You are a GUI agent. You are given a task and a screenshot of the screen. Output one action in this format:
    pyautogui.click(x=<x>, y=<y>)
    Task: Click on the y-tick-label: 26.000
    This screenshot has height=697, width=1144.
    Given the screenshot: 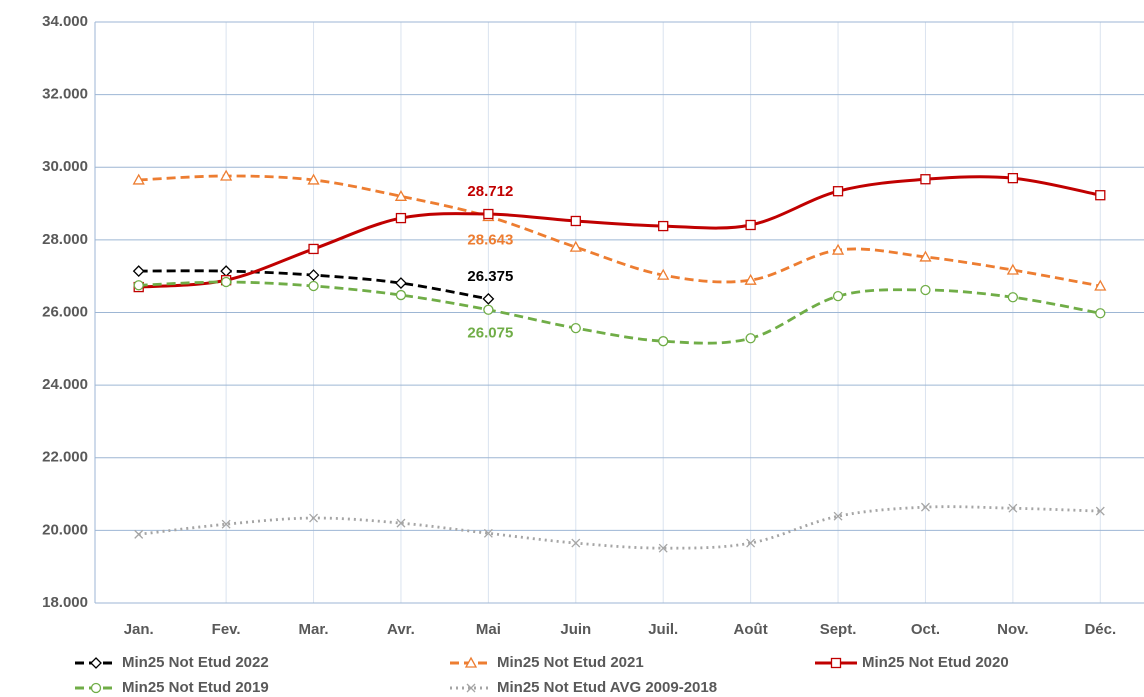 What is the action you would take?
    pyautogui.click(x=65, y=311)
    